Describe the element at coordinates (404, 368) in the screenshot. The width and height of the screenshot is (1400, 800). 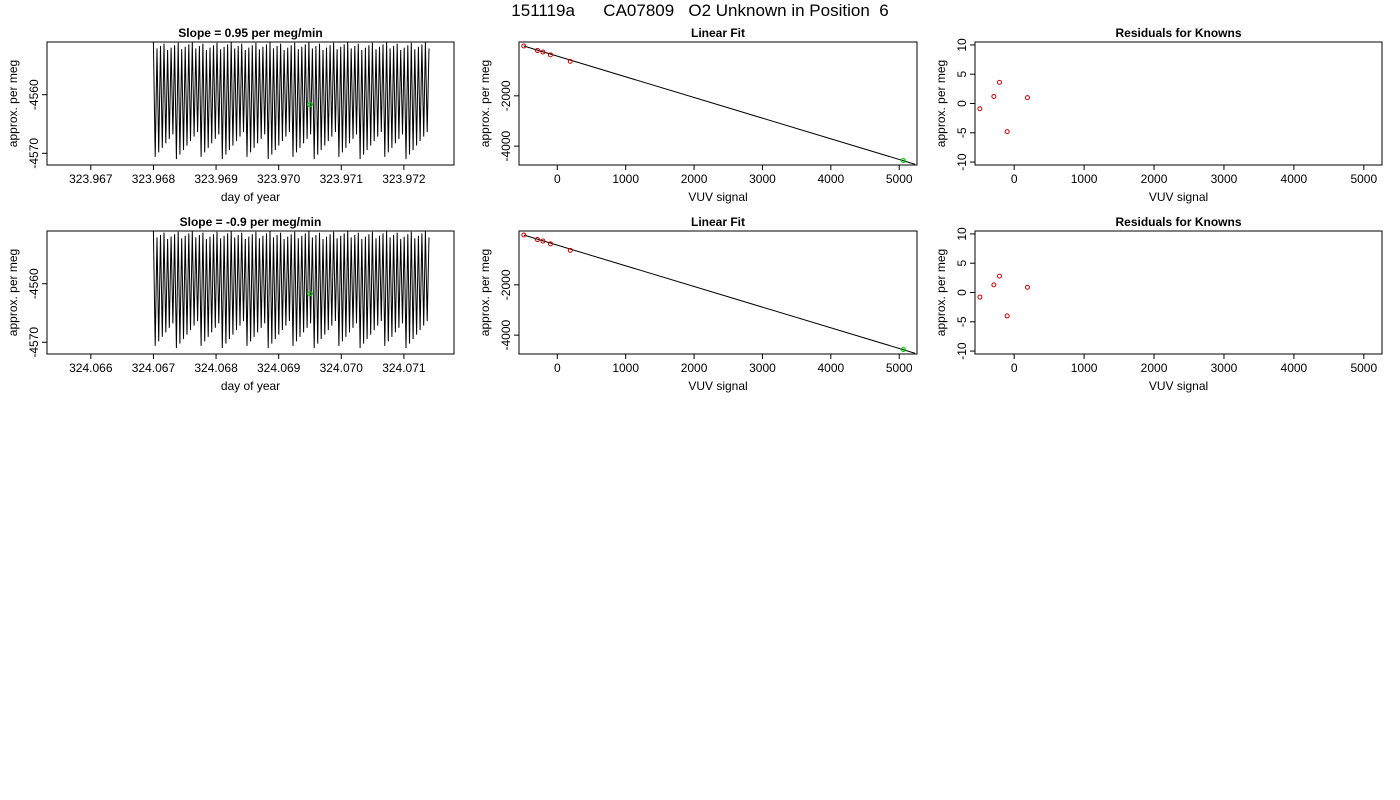
I see `x-tick-label: 324.071` at that location.